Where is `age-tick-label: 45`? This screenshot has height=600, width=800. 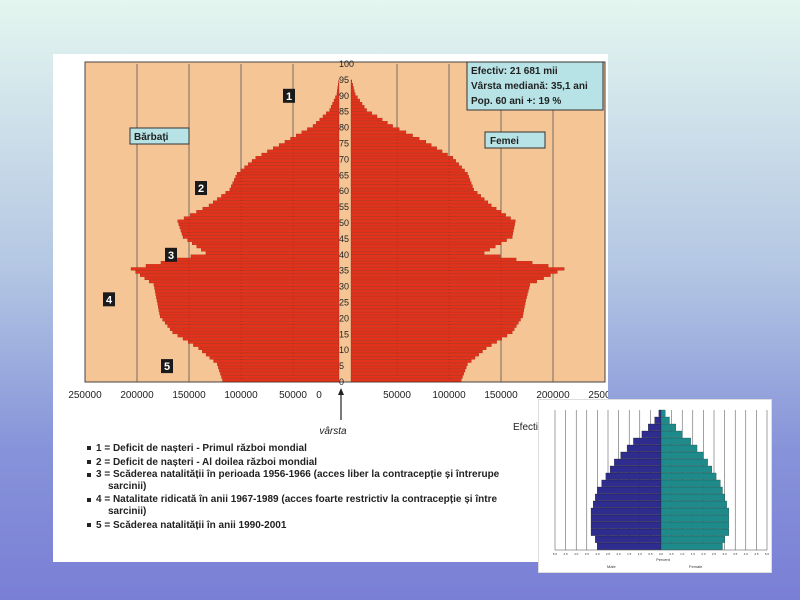 age-tick-label: 45 is located at coordinates (344, 239).